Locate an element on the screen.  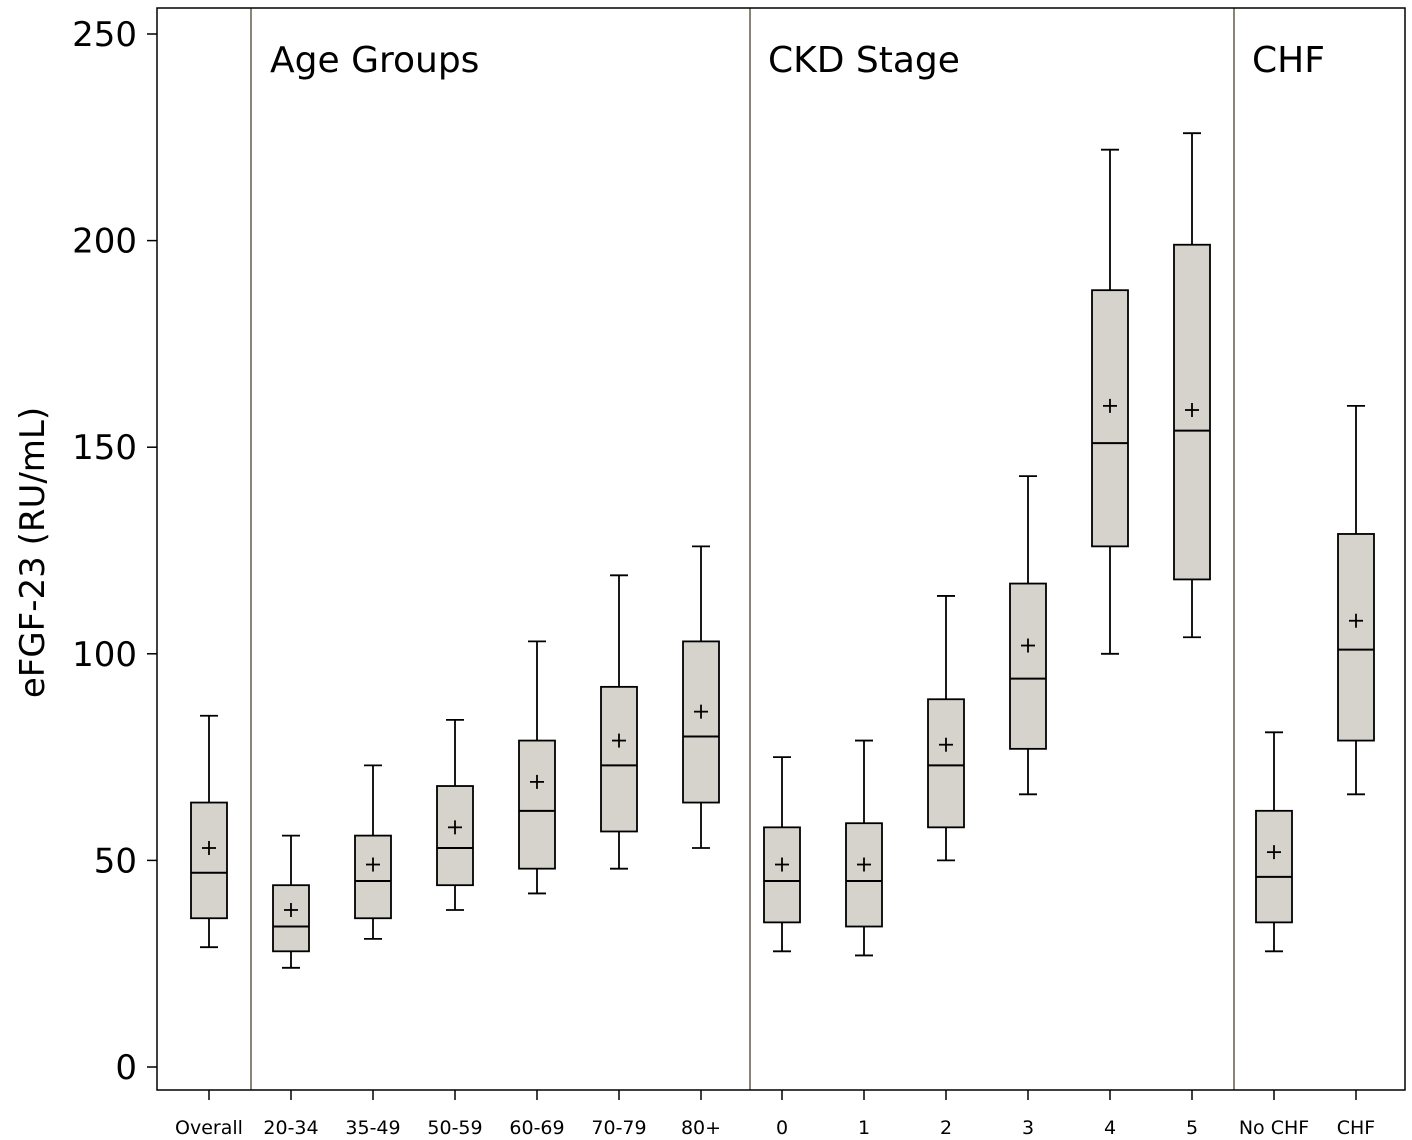
x-tick-label: 4 is located at coordinates (1110, 1126).